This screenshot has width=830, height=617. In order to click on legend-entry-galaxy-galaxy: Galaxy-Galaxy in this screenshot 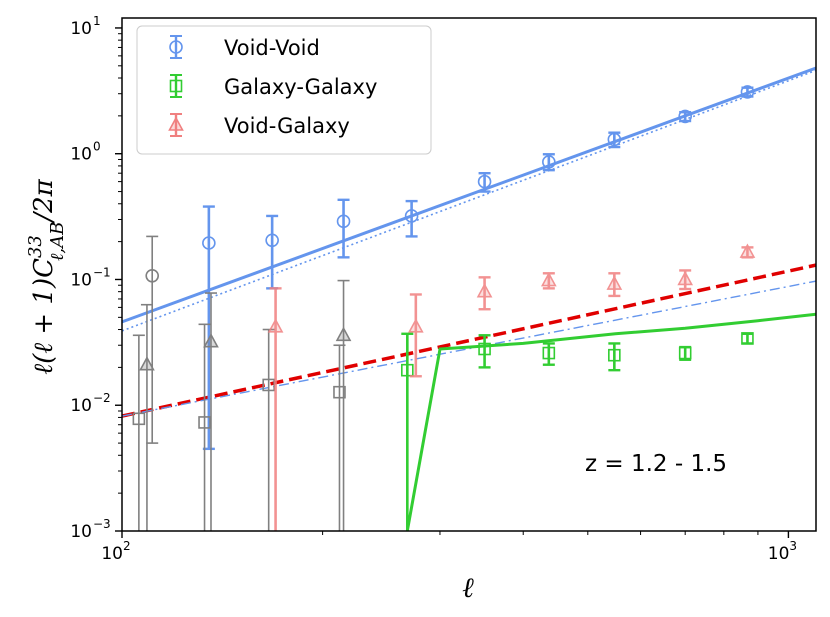, I will do `click(273, 86)`.